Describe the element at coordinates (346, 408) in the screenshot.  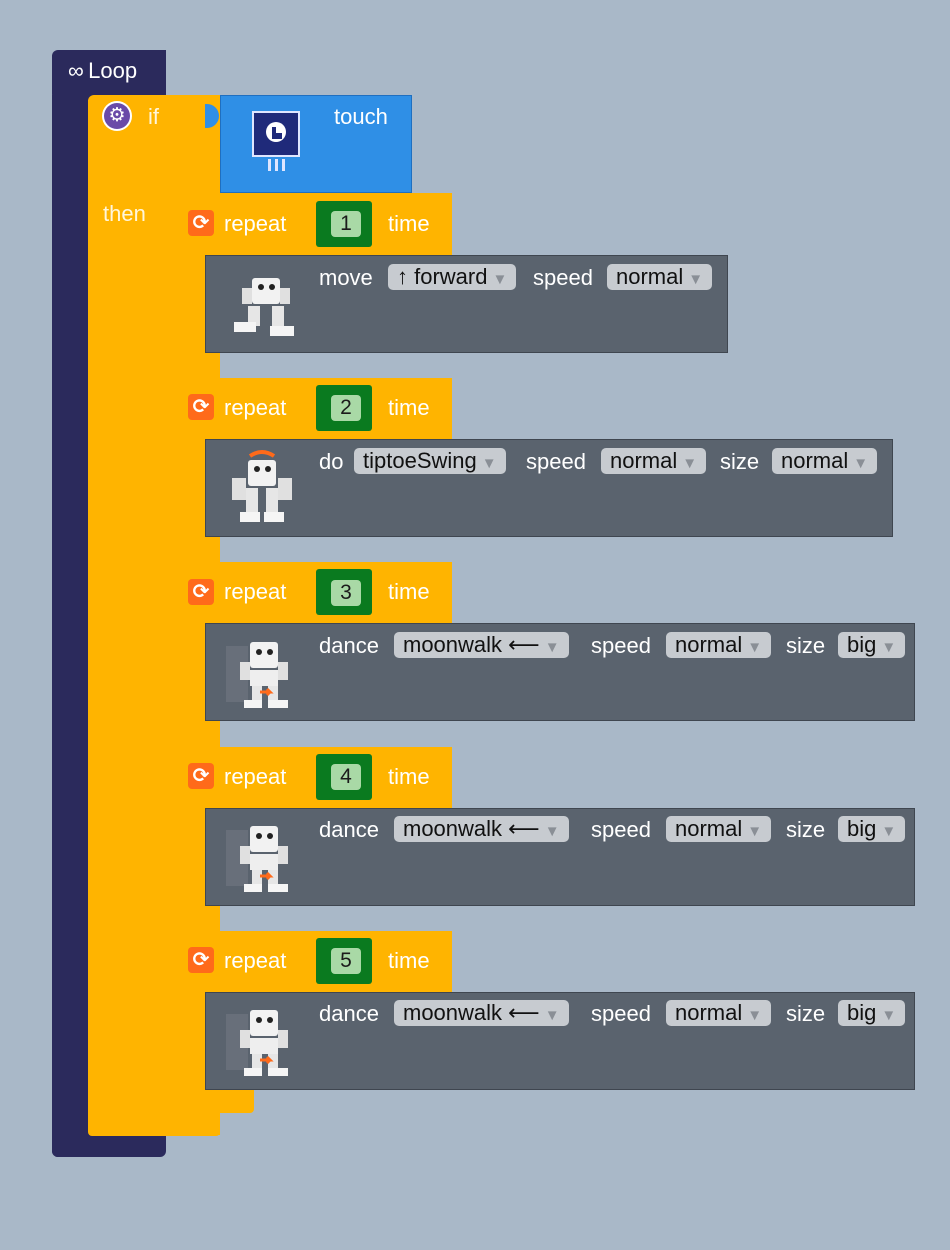
I see `repeat-count-2: 2` at that location.